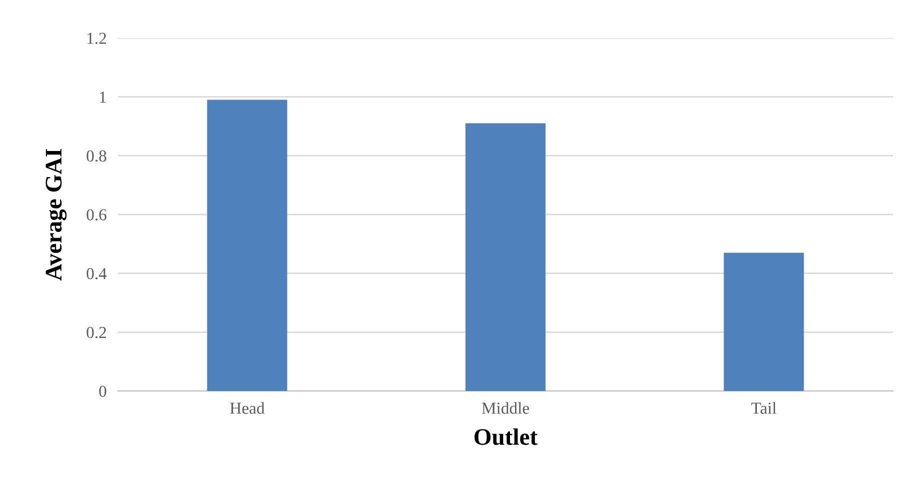  I want to click on x-tick-label: Head, so click(247, 408).